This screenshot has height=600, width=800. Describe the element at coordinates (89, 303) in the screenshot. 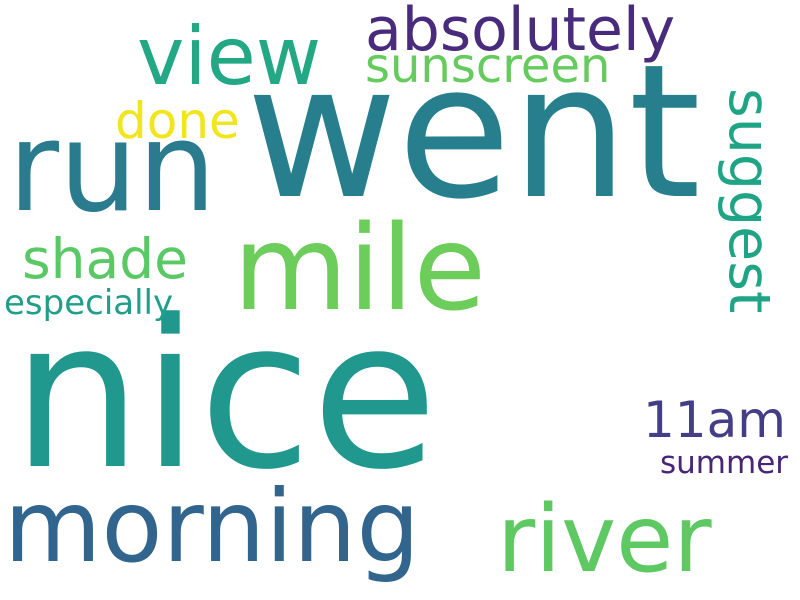

I see `word-especially: especially` at that location.